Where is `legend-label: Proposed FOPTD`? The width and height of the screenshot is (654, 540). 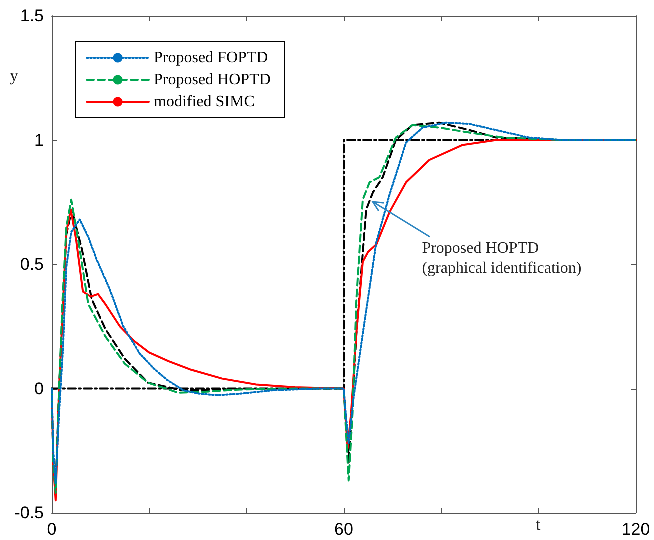
legend-label: Proposed FOPTD is located at coordinates (211, 58).